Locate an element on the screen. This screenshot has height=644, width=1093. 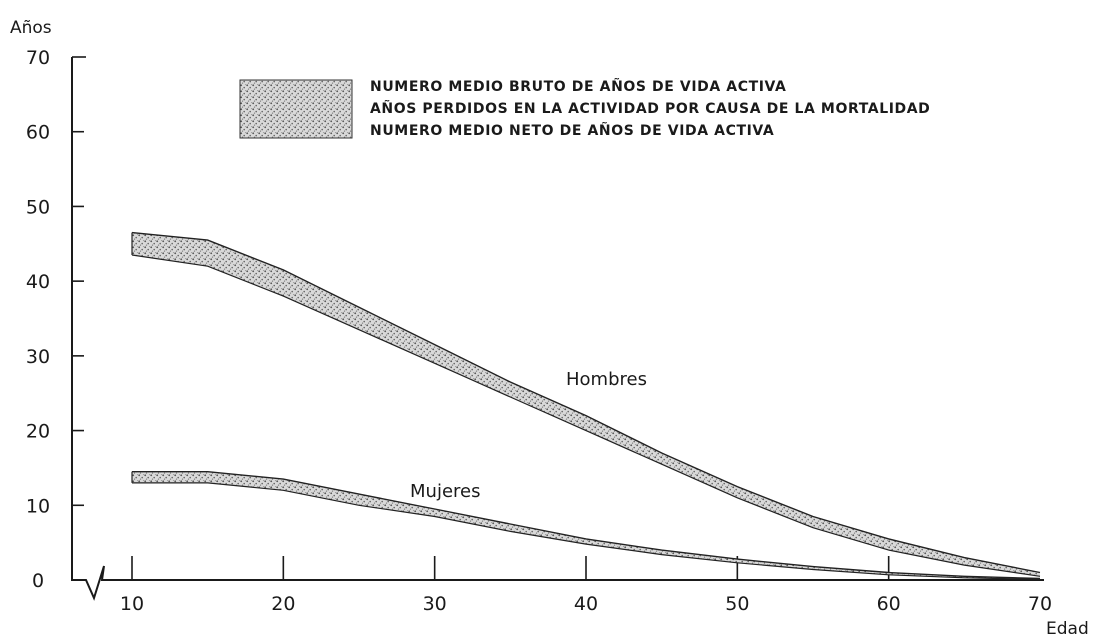
y-tick-label: 70 is located at coordinates (38, 58).